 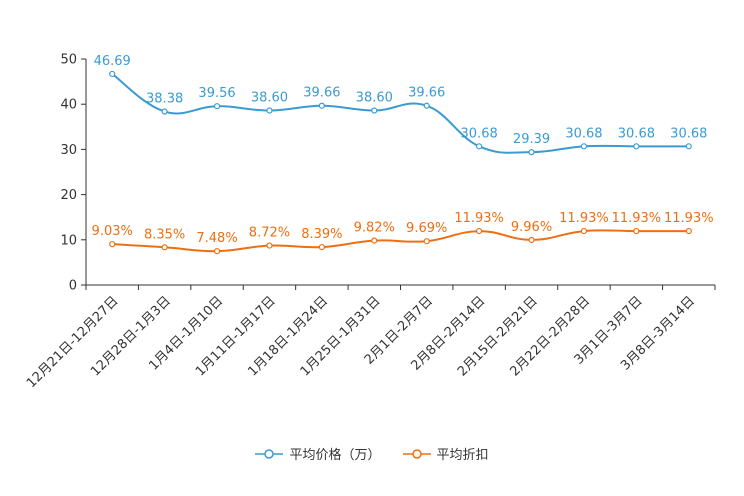 What do you see at coordinates (72, 342) in the screenshot?
I see `x-category-label: 12月21日-12月27日` at bounding box center [72, 342].